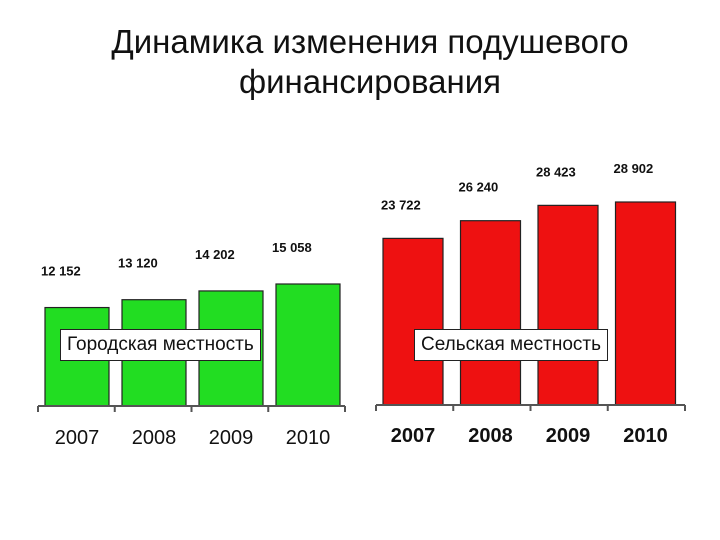 The width and height of the screenshot is (720, 540). Describe the element at coordinates (370, 41) in the screenshot. I see `chart-title-line-1: Динамика изменения подушевого` at that location.